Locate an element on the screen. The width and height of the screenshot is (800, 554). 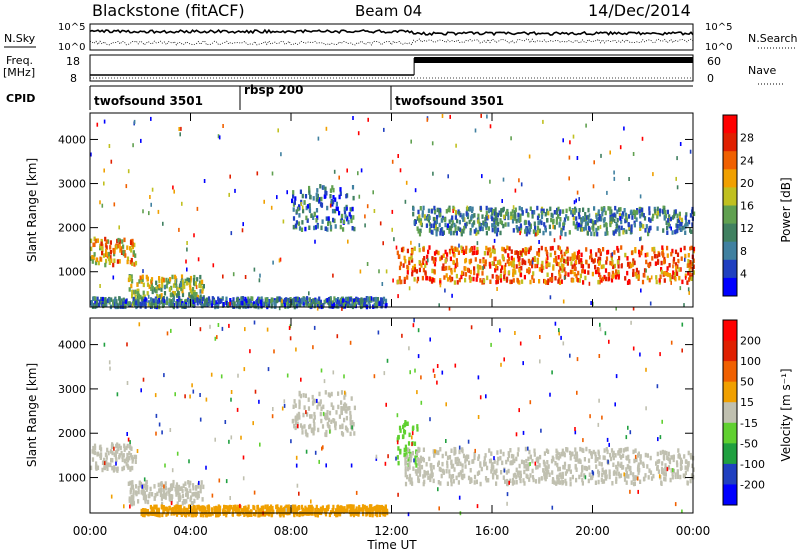
velocity-ylabel: Slant Range [km] is located at coordinates (32, 415).